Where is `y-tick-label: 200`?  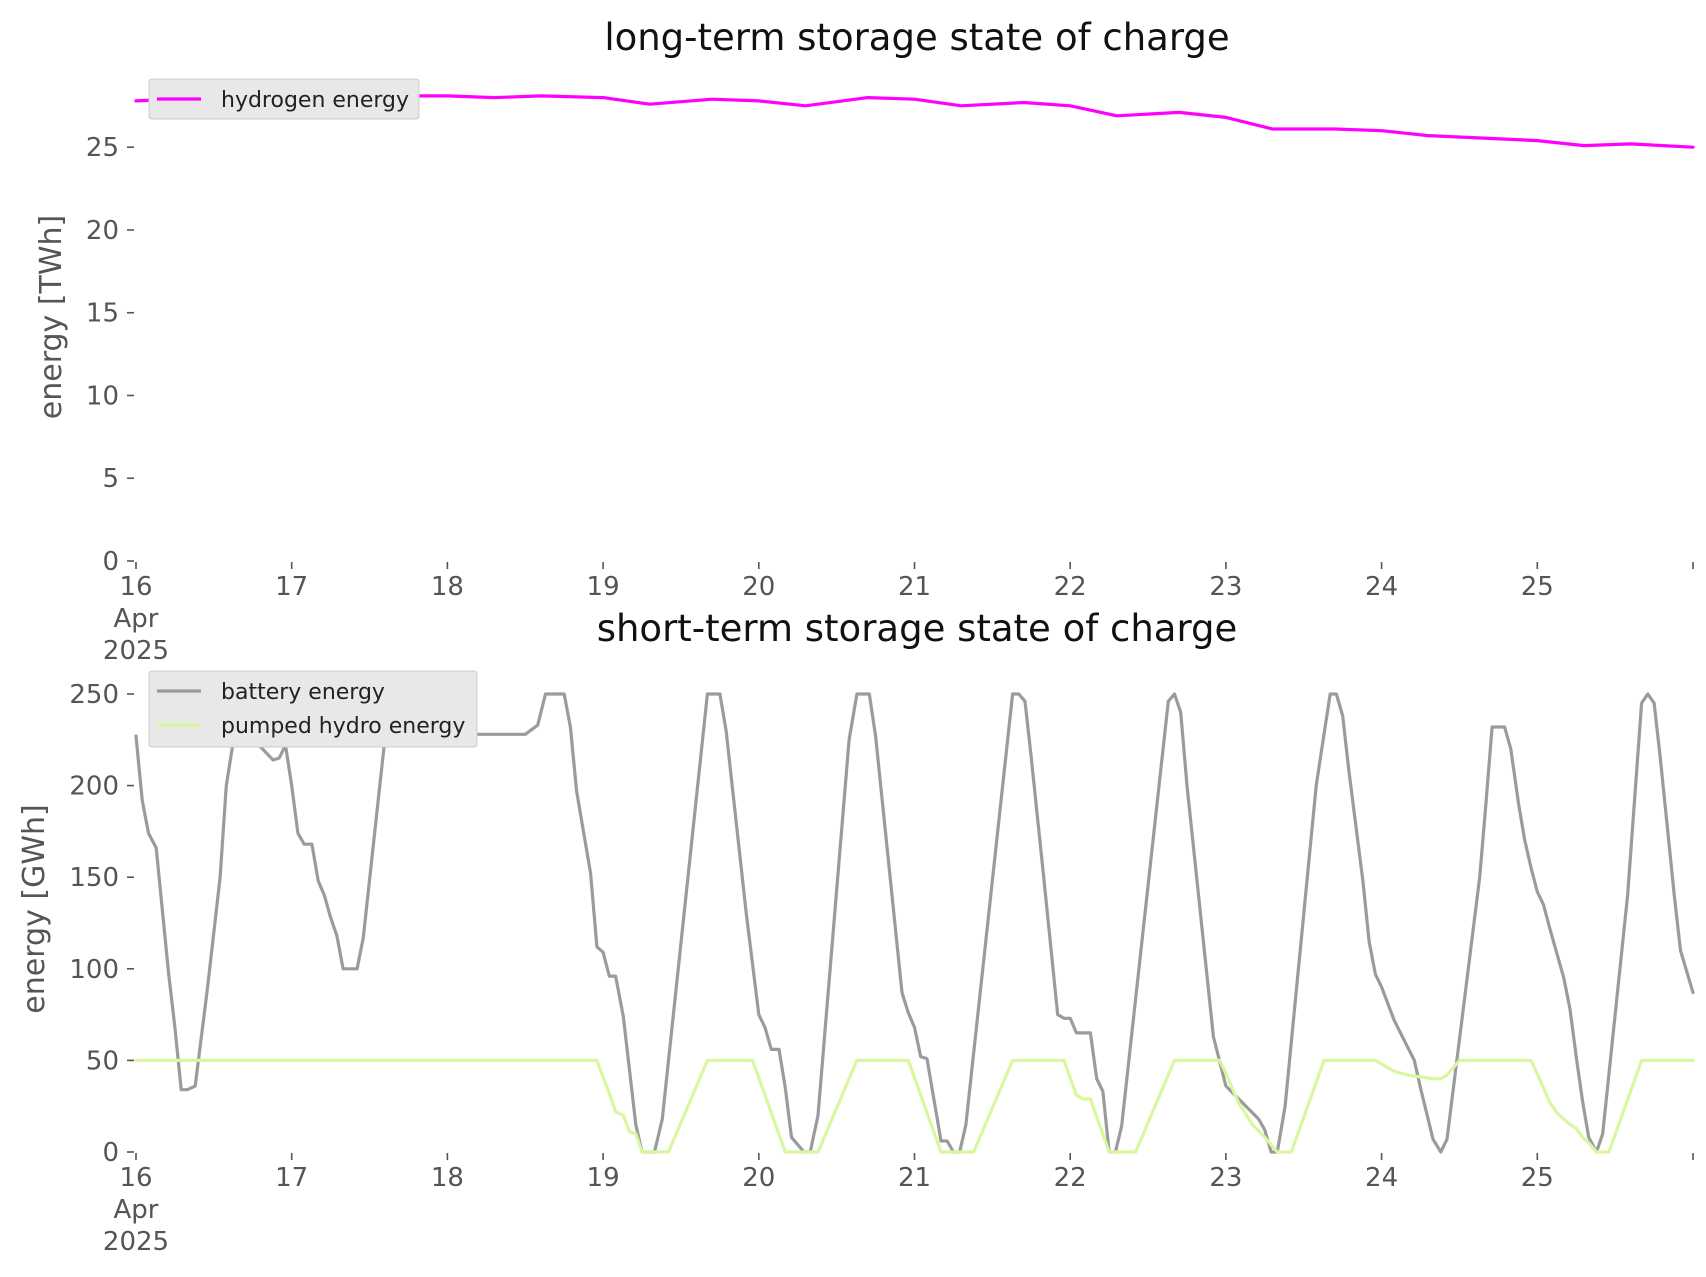
y-tick-label: 200 is located at coordinates (94, 787).